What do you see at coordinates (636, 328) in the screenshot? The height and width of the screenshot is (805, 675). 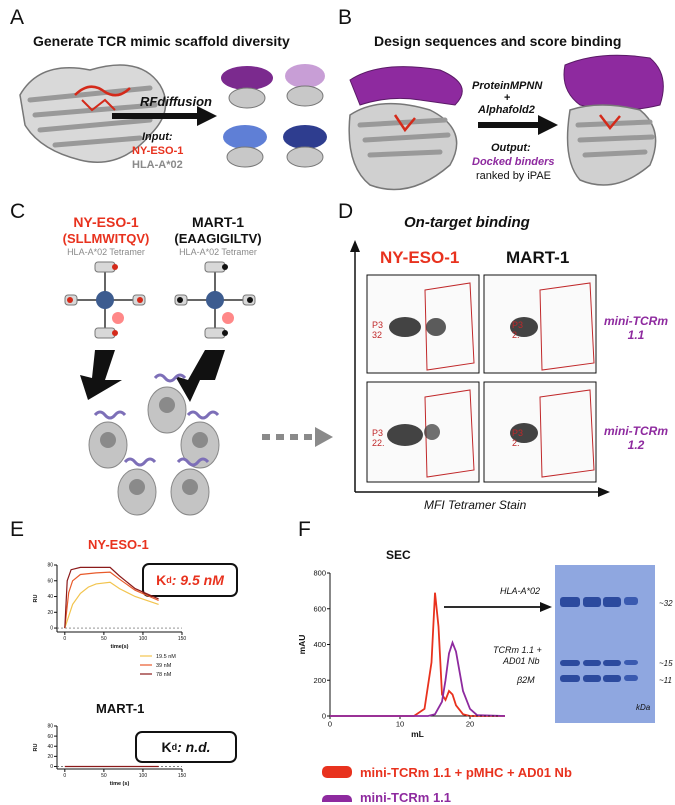 I see `row1-label: mini-TCRm 1.1` at bounding box center [636, 328].